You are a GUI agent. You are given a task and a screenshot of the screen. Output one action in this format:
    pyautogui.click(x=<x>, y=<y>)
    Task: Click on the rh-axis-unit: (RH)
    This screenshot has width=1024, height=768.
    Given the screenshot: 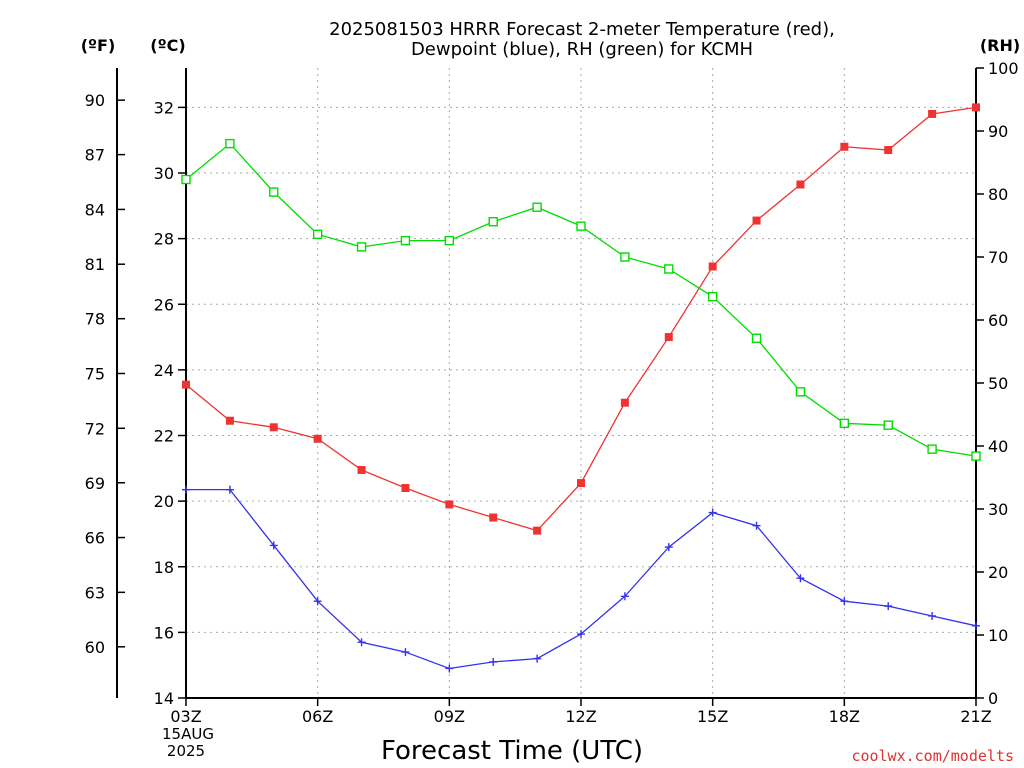 What is the action you would take?
    pyautogui.click(x=1000, y=45)
    